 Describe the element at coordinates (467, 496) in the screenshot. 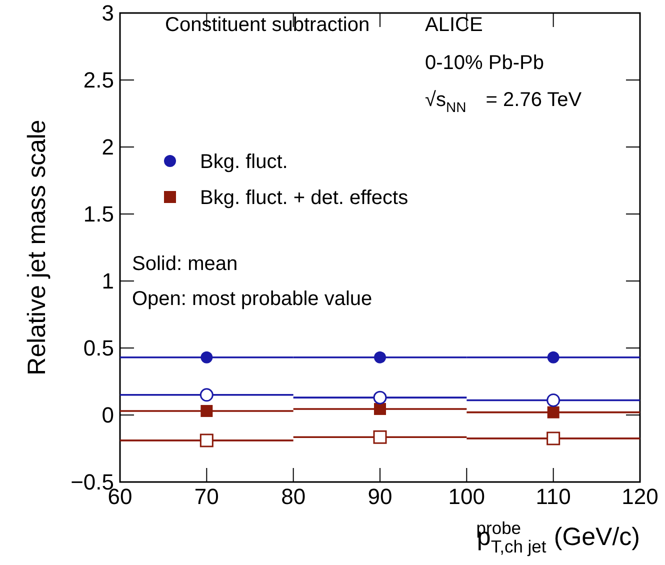

I see `x-tick-label: 100` at that location.